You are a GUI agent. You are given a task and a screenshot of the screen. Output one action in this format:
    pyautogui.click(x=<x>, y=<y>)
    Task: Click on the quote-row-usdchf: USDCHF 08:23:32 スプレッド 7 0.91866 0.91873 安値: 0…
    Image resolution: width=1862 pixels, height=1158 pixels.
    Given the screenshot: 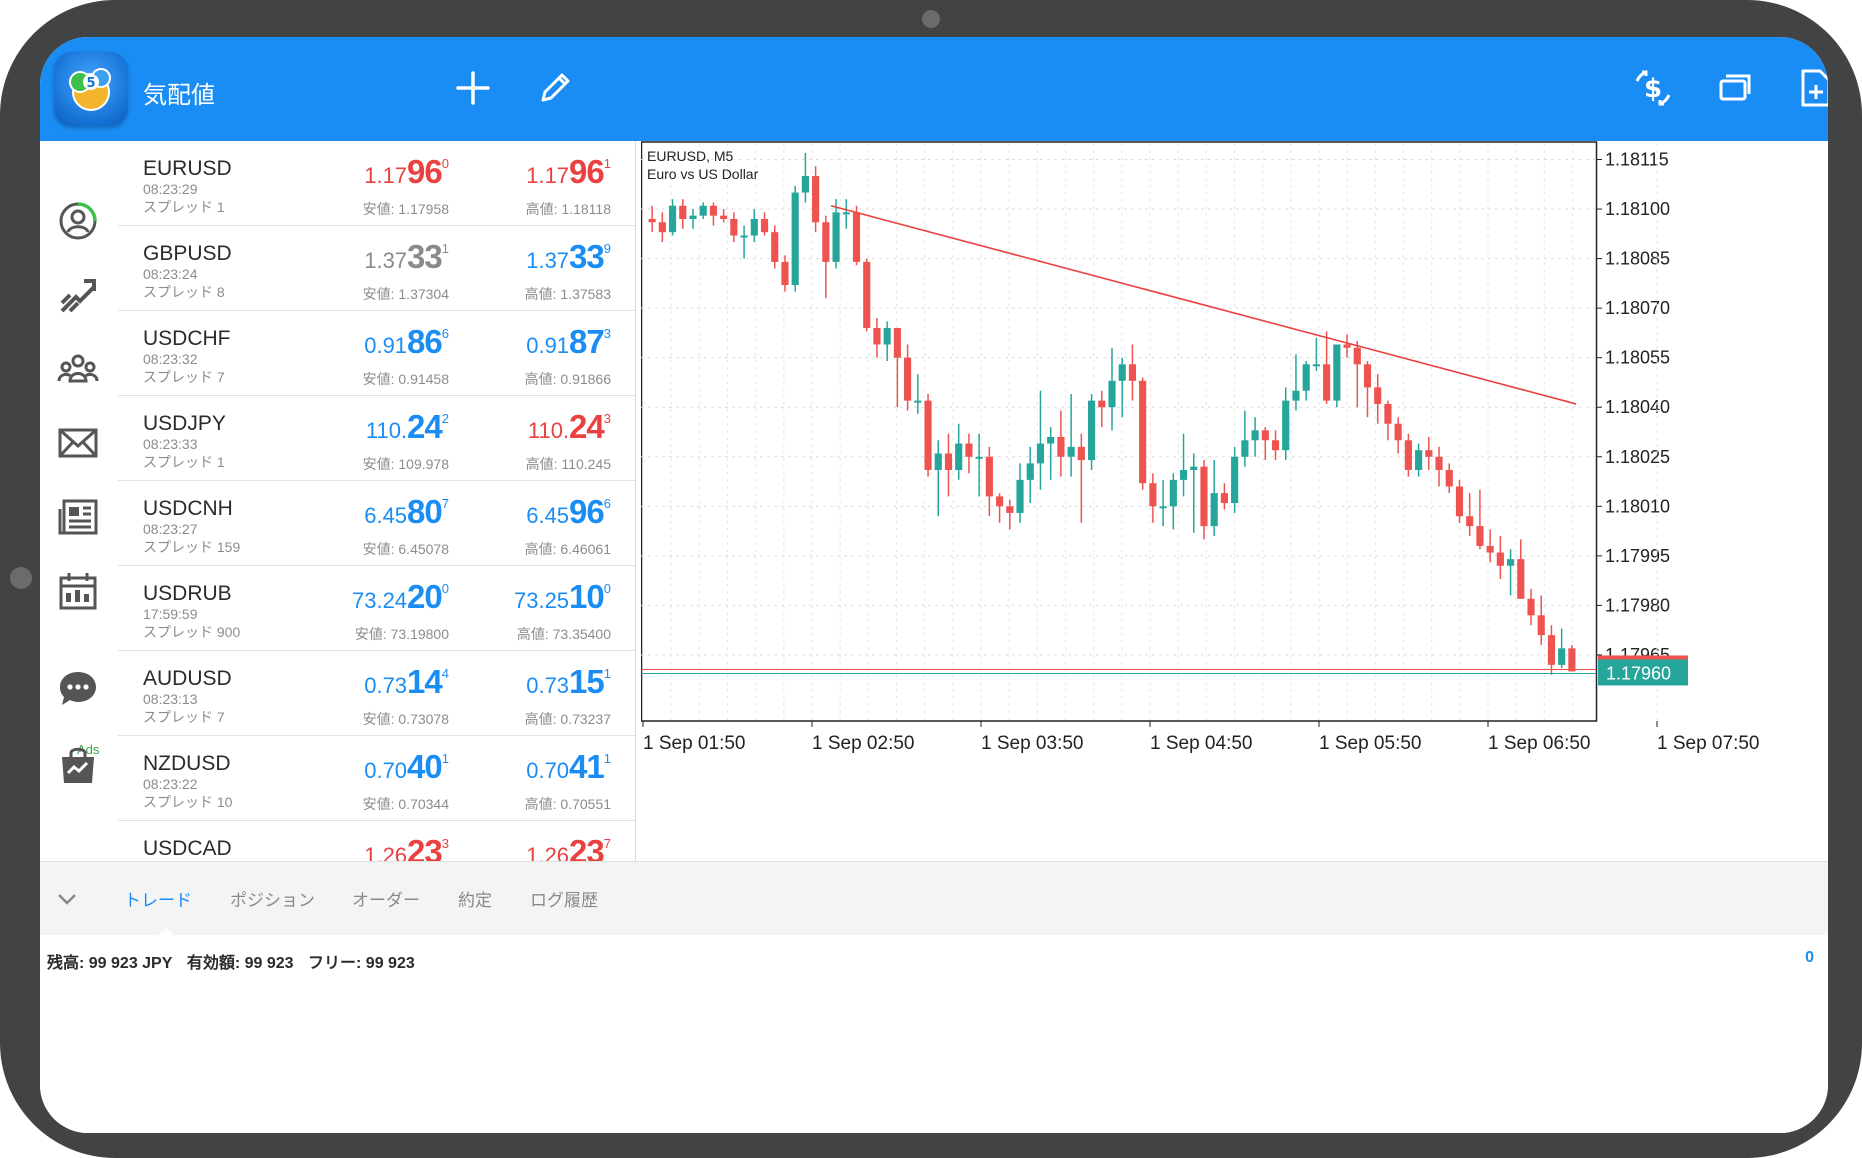 What is the action you would take?
    pyautogui.click(x=376, y=353)
    